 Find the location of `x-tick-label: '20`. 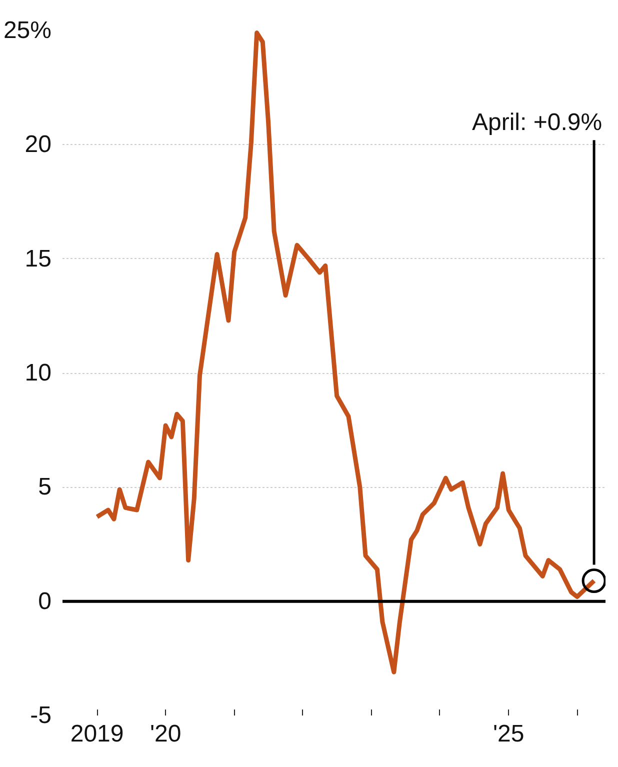

x-tick-label: '20 is located at coordinates (166, 734).